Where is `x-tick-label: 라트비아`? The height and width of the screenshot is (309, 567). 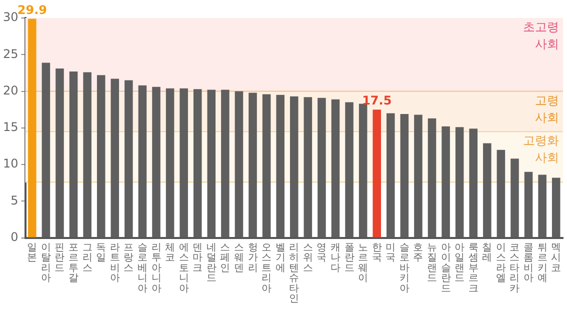 x-tick-label: 라트비아 is located at coordinates (115, 263).